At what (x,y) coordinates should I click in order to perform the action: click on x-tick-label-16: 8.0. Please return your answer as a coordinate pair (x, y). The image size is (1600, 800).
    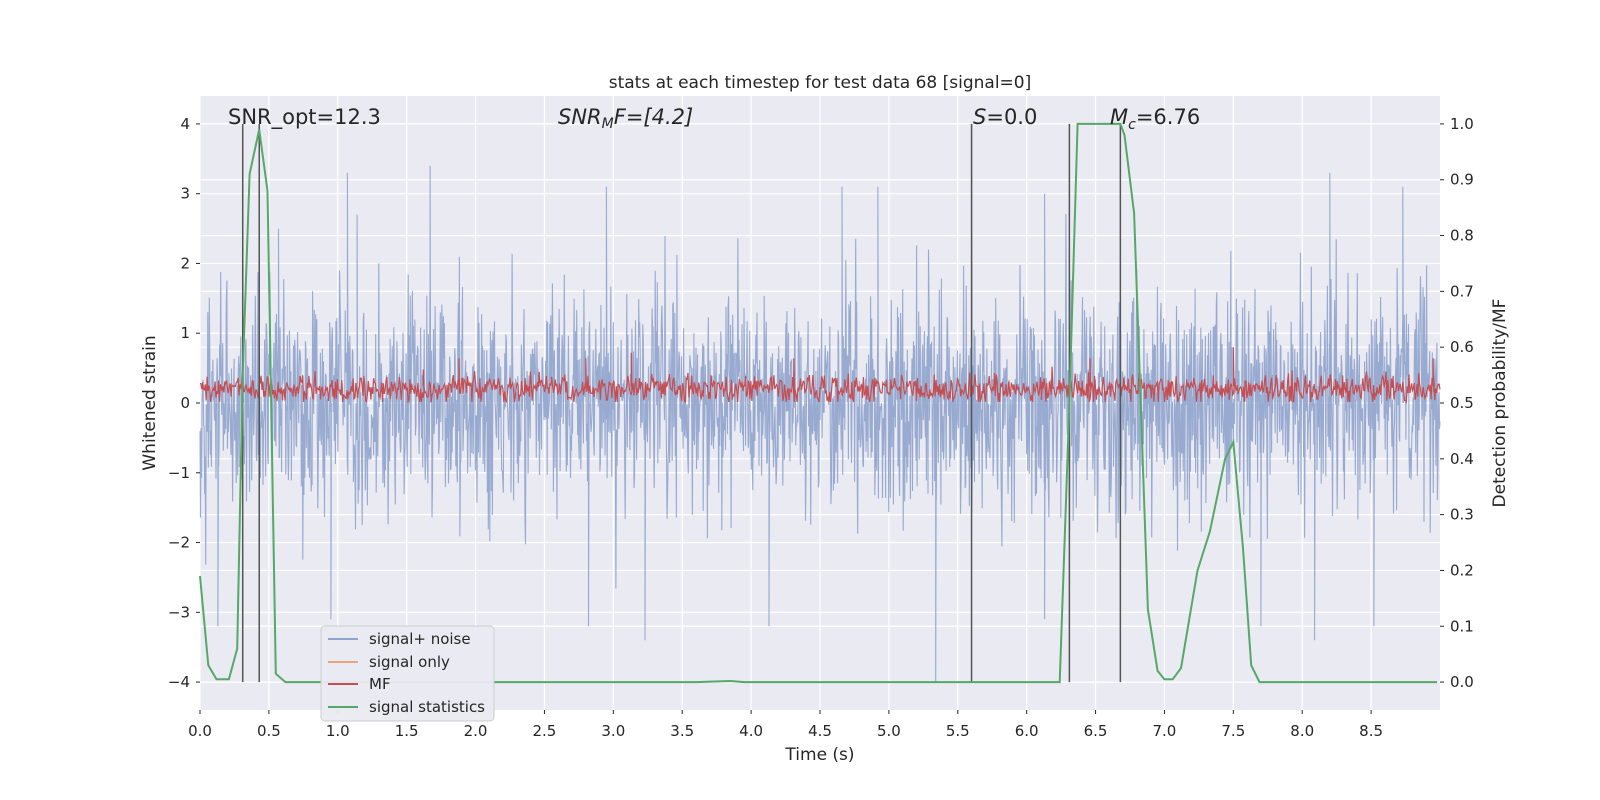
    Looking at the image, I should click on (1302, 731).